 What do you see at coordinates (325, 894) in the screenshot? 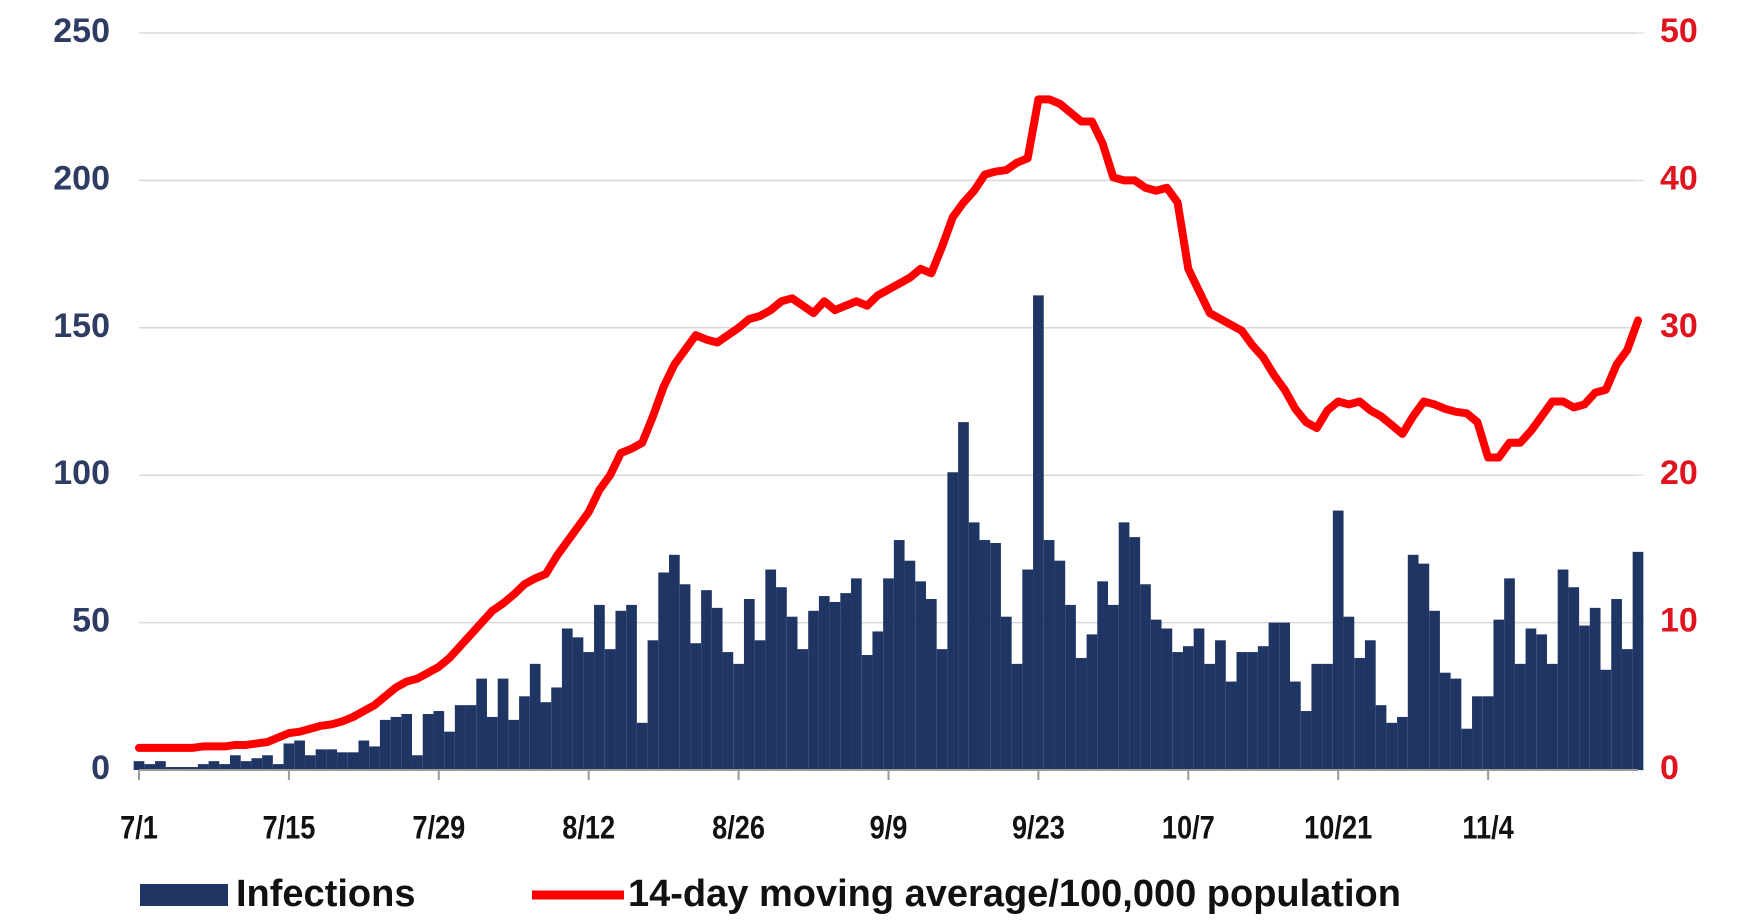
I see `legend-label: Infections` at bounding box center [325, 894].